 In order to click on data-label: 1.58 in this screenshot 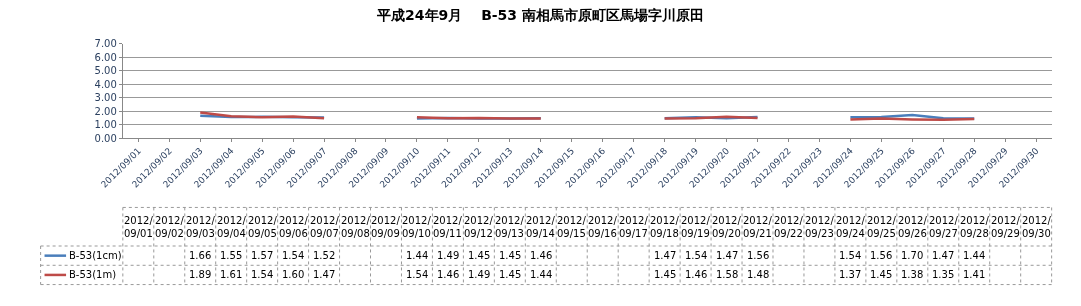, I will do `click(727, 274)`.